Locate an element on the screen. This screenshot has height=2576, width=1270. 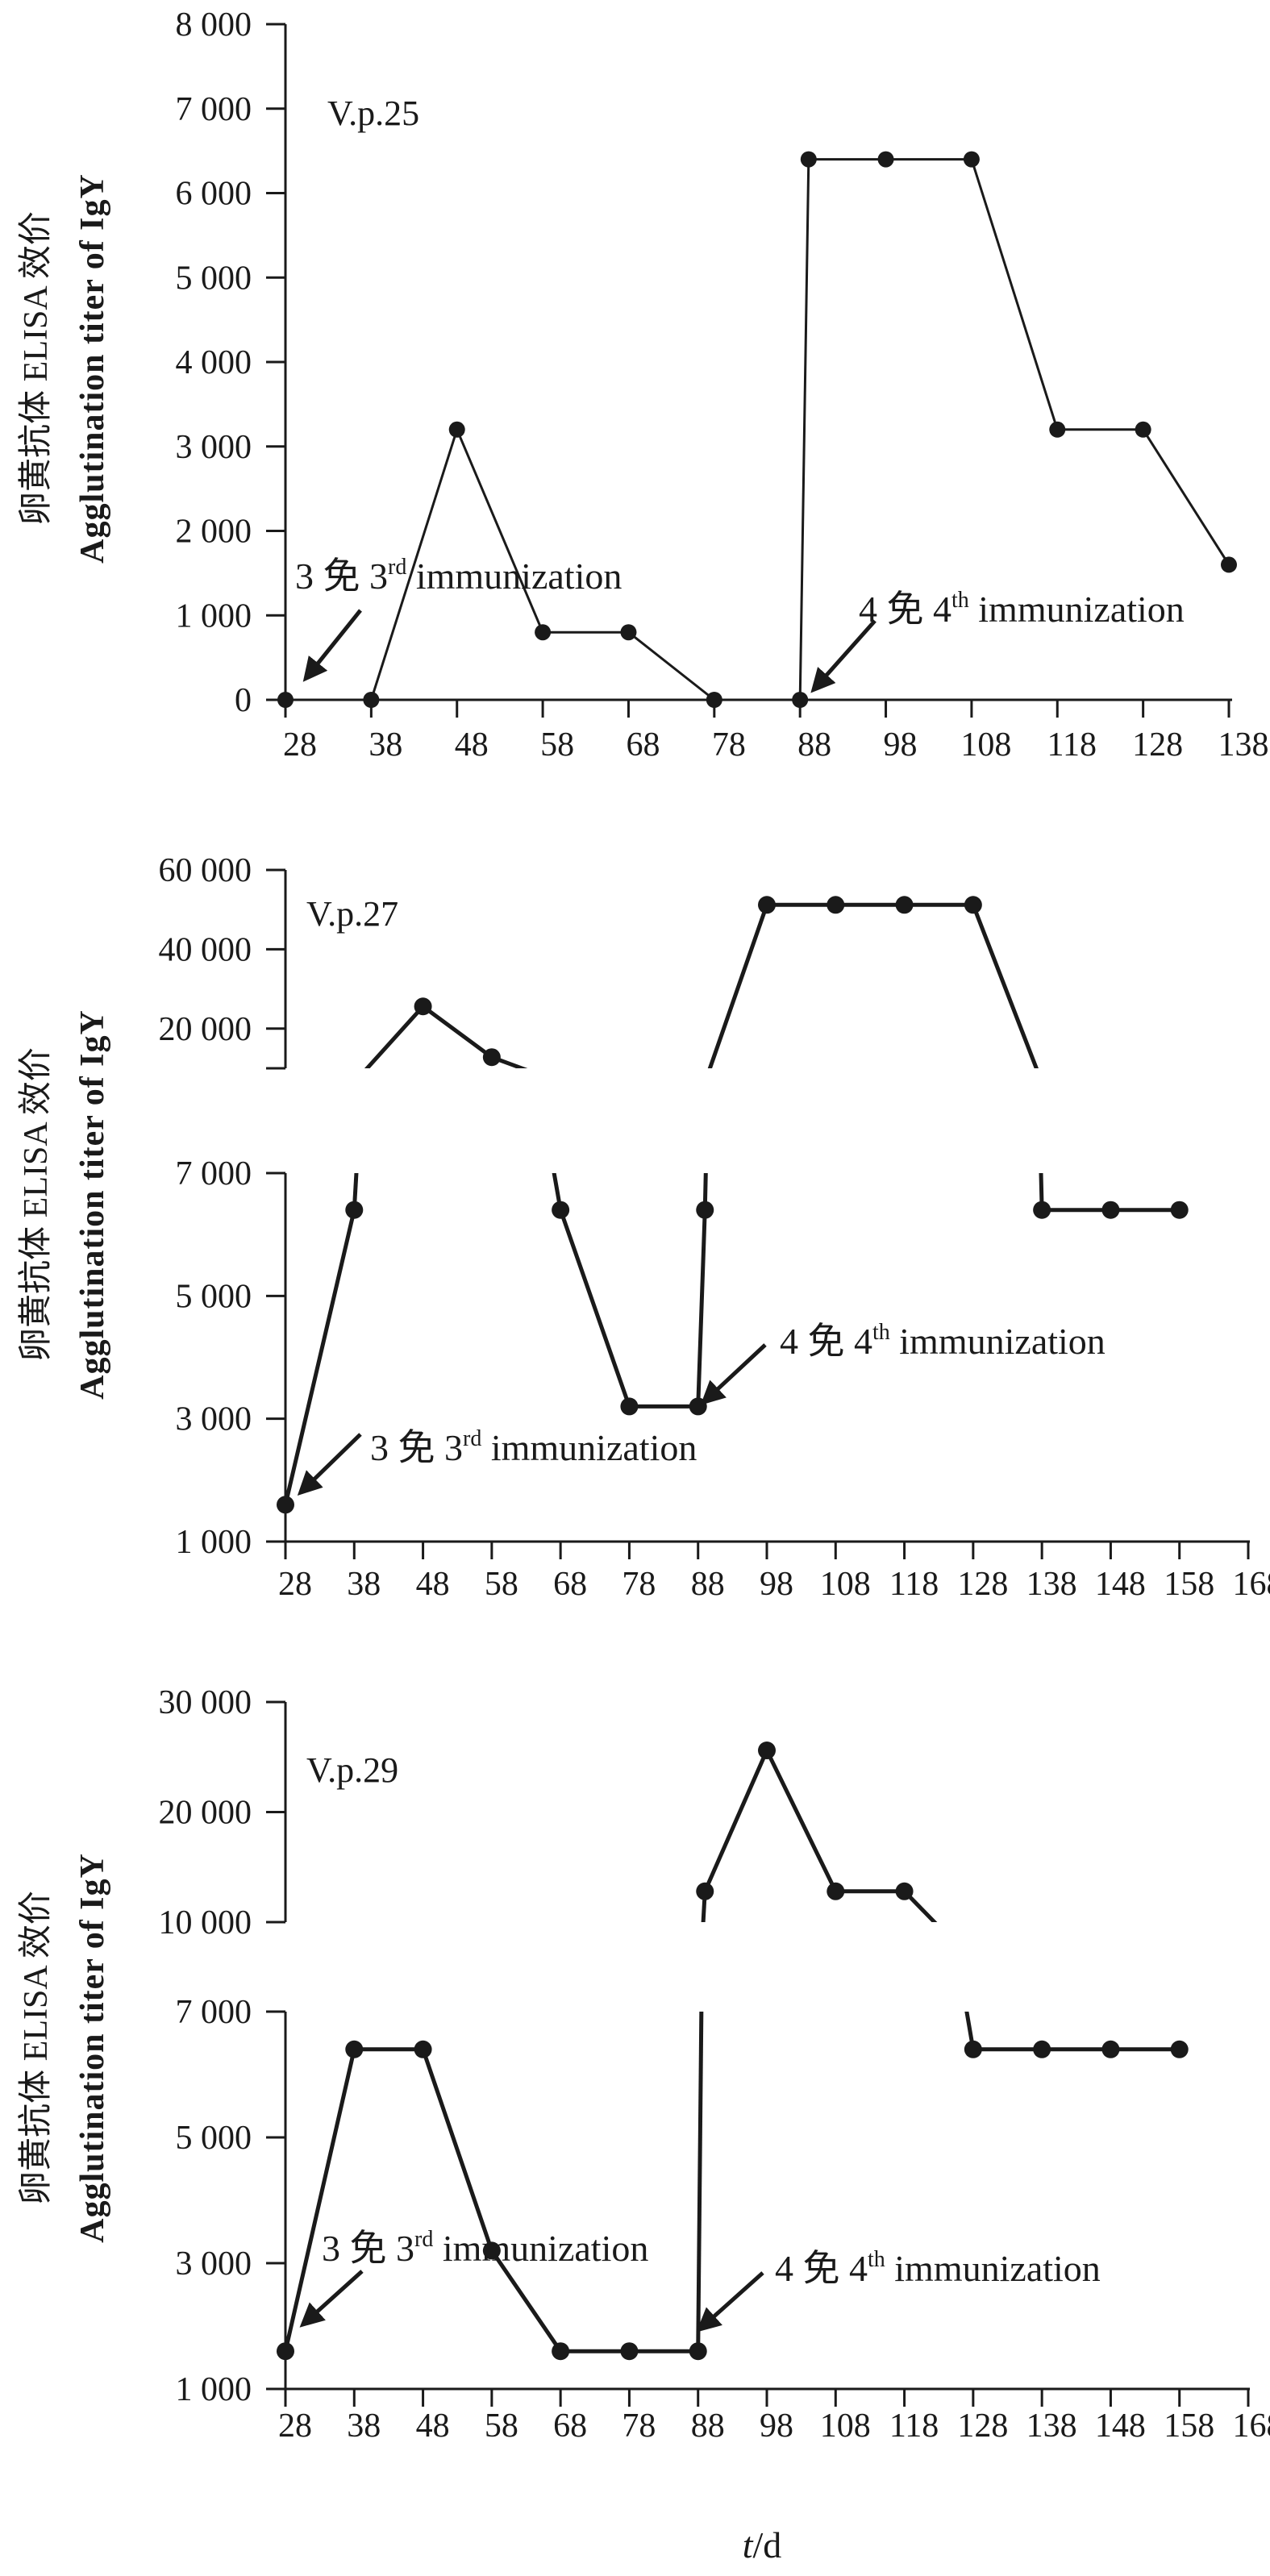
panel-label: V.p.27 is located at coordinates (352, 914).